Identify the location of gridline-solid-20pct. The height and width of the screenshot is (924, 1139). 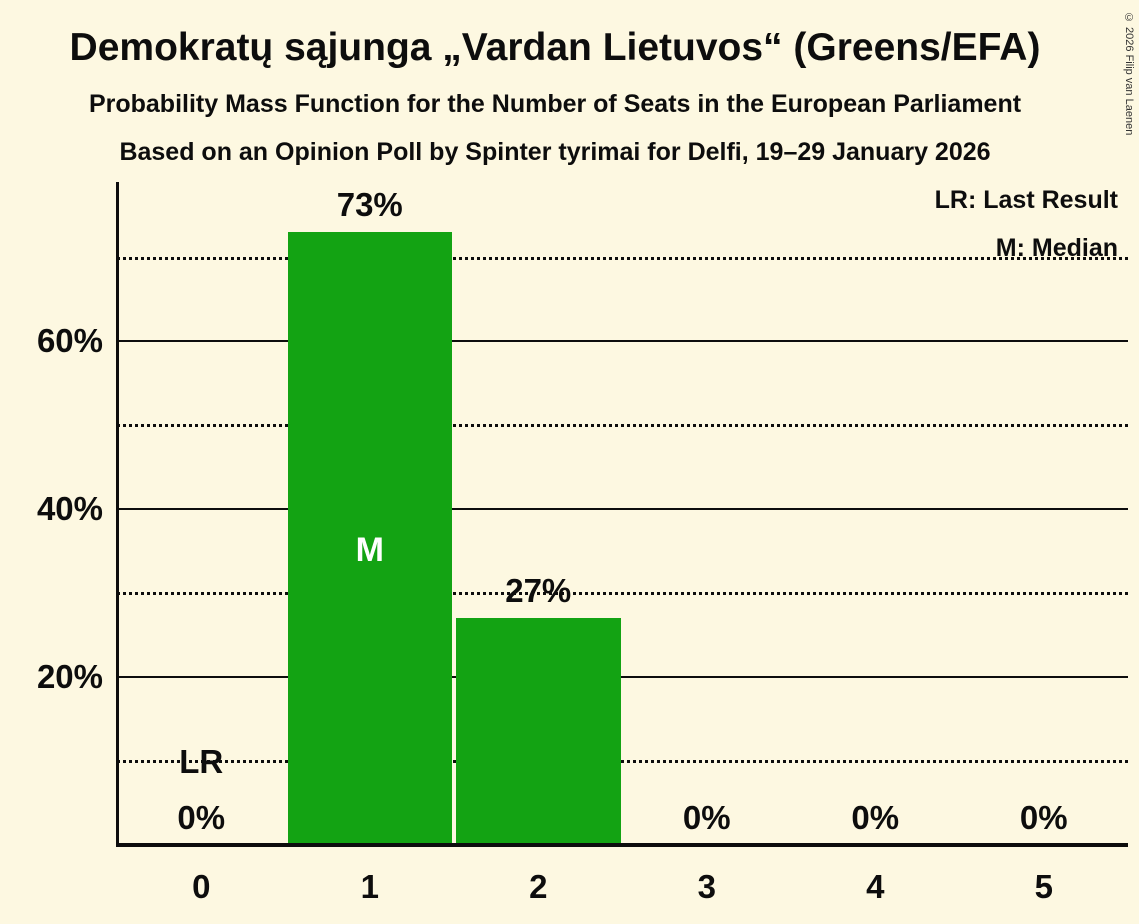
(622, 677).